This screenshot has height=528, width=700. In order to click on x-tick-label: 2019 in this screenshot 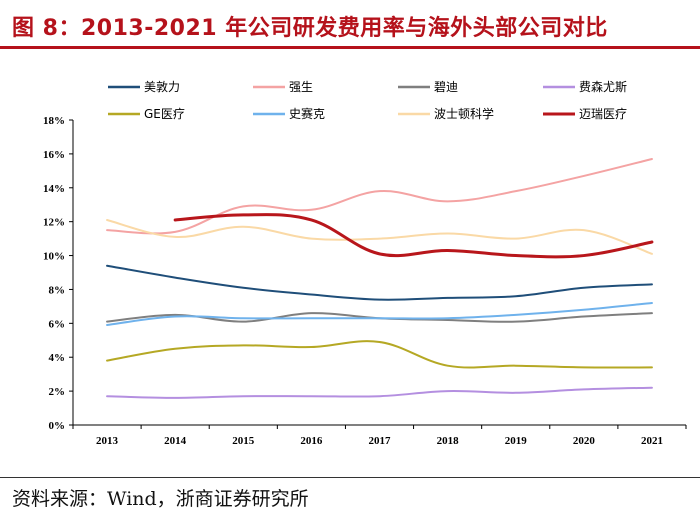, I will do `click(516, 441)`.